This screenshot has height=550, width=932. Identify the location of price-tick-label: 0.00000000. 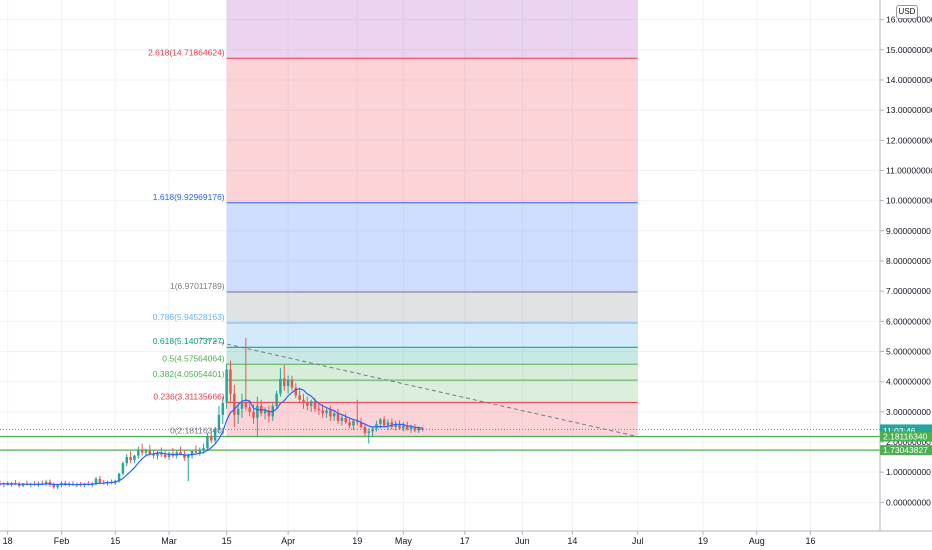
(908, 502).